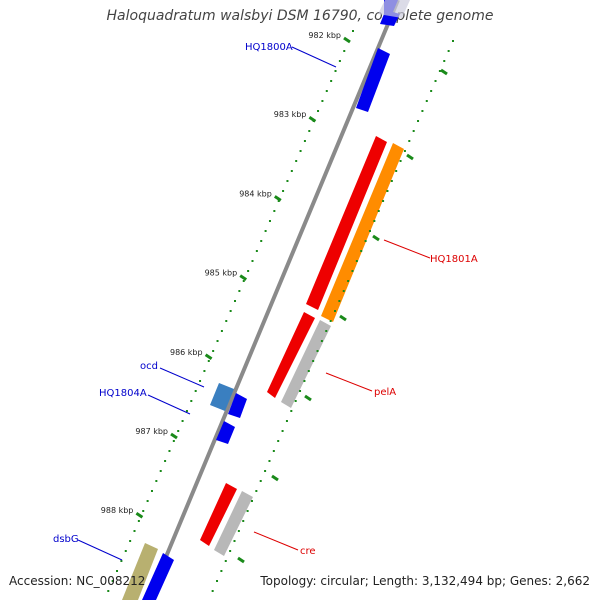 The width and height of the screenshot is (600, 600). Describe the element at coordinates (66, 539) in the screenshot. I see `gene-label-dsbg: dsbG` at that location.